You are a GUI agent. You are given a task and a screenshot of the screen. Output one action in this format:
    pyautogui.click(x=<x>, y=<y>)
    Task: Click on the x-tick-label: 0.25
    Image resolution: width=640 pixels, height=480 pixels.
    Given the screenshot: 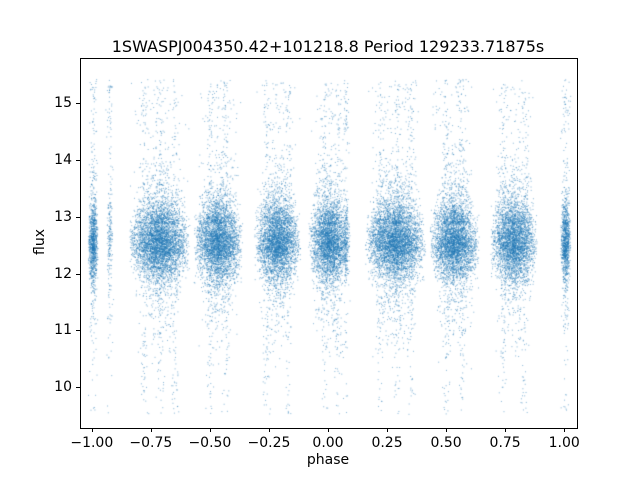 What is the action you would take?
    pyautogui.click(x=387, y=443)
    